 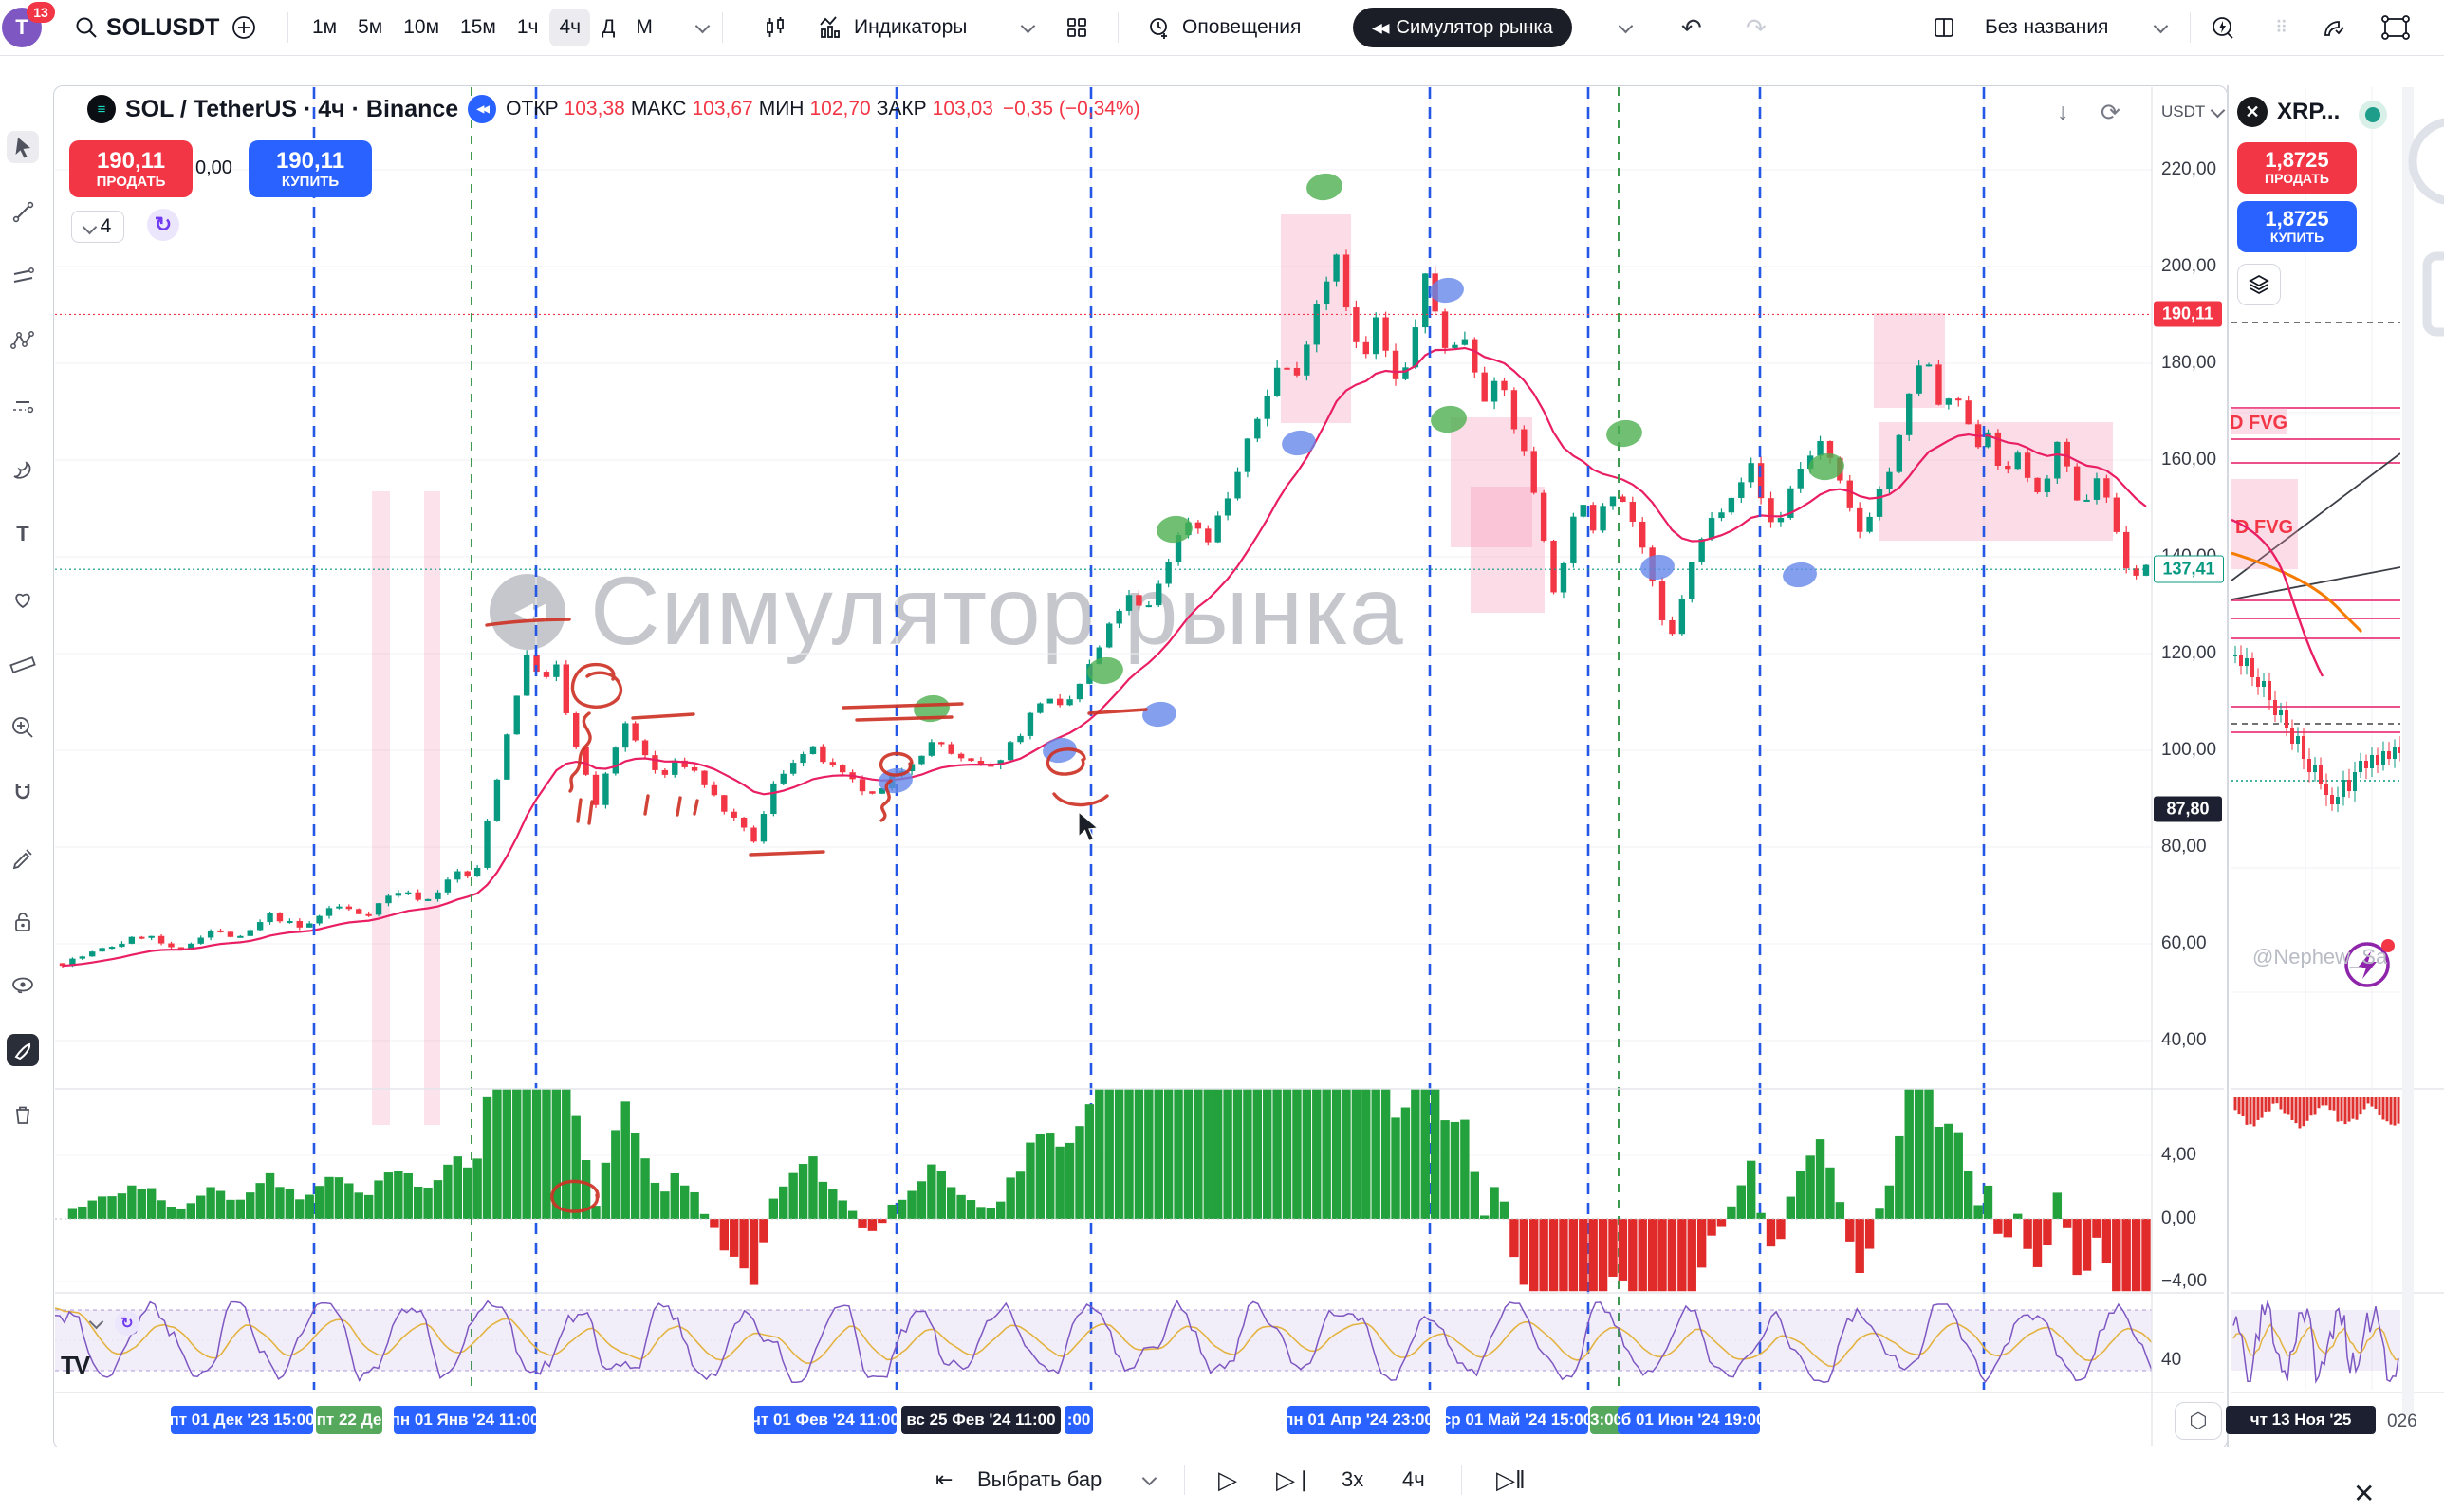 What do you see at coordinates (830, 27) in the screenshot?
I see `indicators-icon` at bounding box center [830, 27].